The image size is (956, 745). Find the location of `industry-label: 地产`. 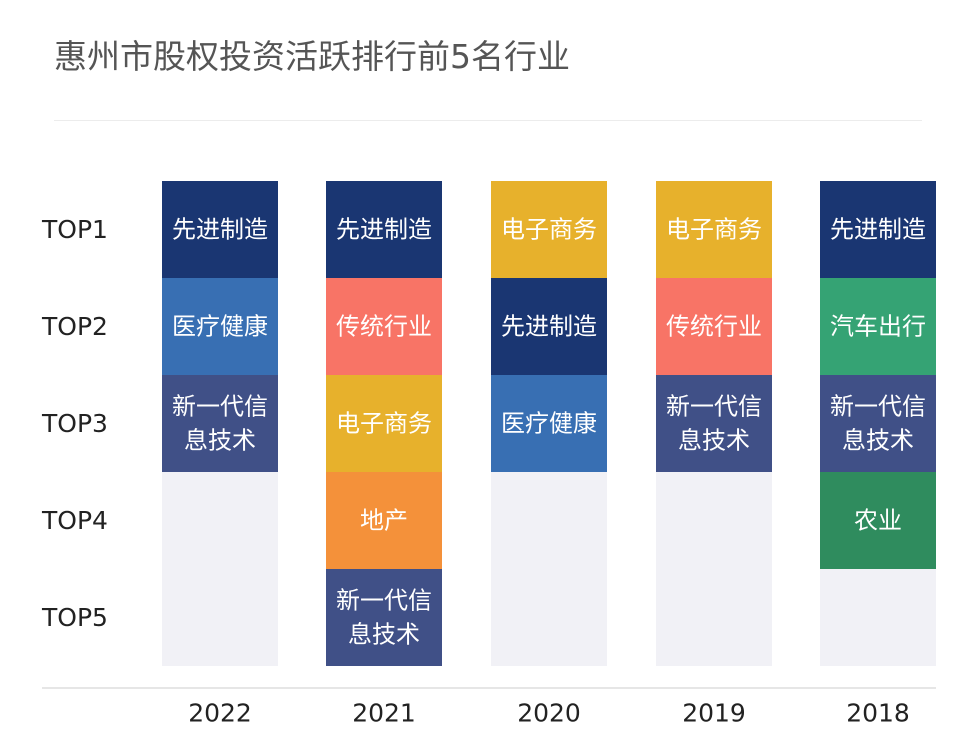

industry-label: 地产 is located at coordinates (384, 521).